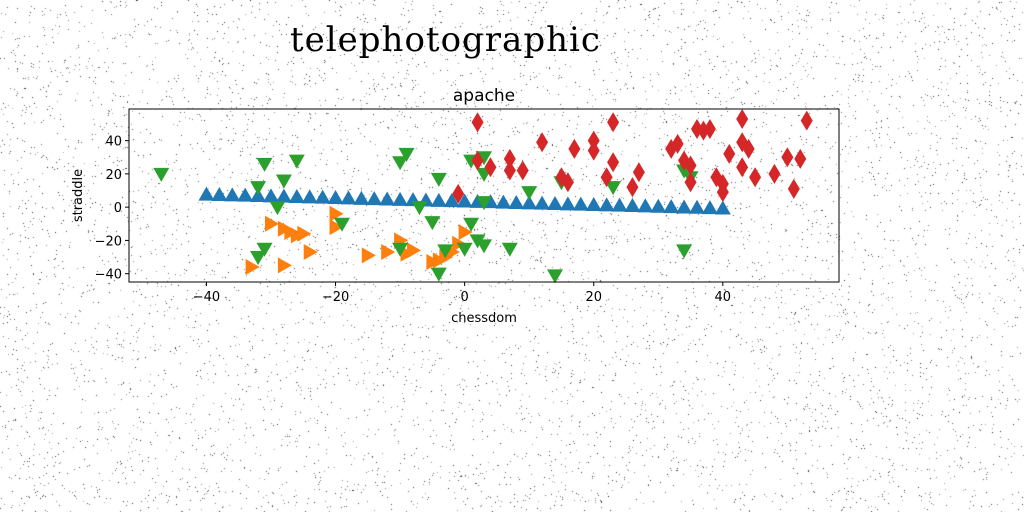  Describe the element at coordinates (484, 96) in the screenshot. I see `chart-title: apache` at that location.